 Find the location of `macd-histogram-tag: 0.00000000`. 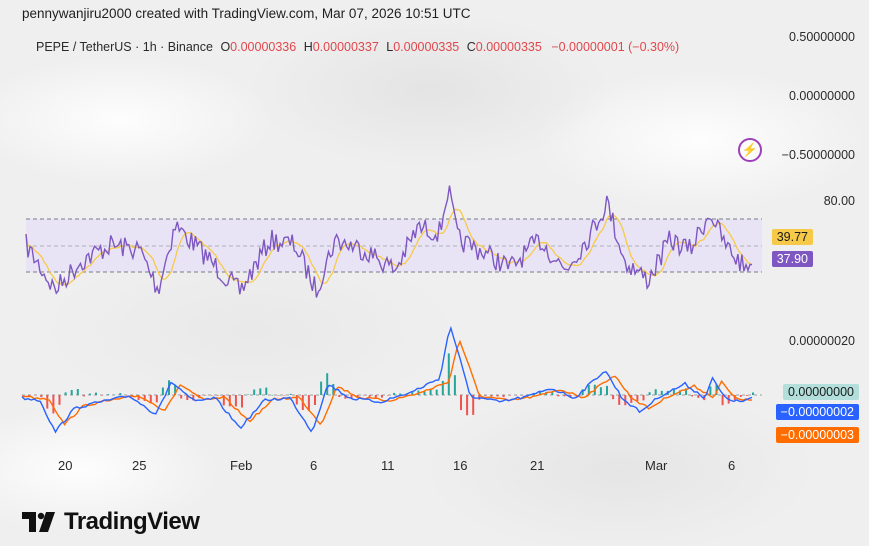

macd-histogram-tag: 0.00000000 is located at coordinates (820, 392).